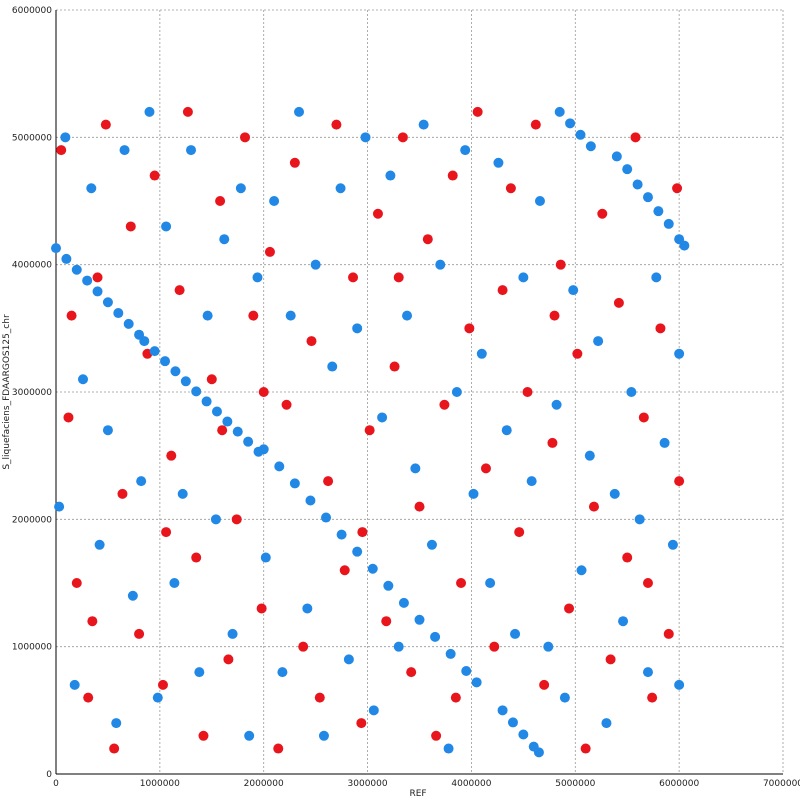 Image resolution: width=800 pixels, height=804 pixels. What do you see at coordinates (32, 266) in the screenshot?
I see `y-tick-label: 4000000` at bounding box center [32, 266].